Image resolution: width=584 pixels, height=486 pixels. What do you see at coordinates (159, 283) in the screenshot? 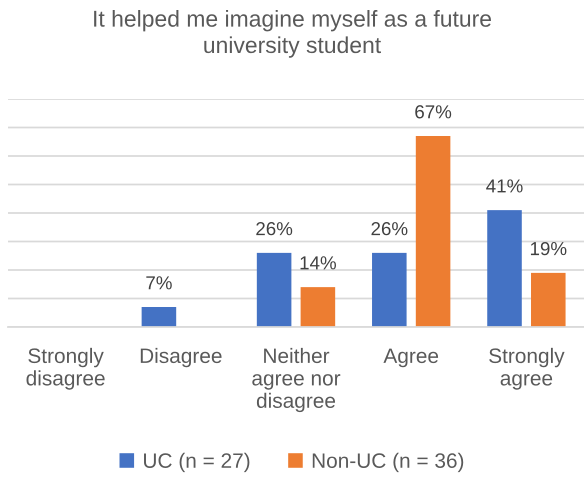
I see `data-label: 7%` at bounding box center [159, 283].